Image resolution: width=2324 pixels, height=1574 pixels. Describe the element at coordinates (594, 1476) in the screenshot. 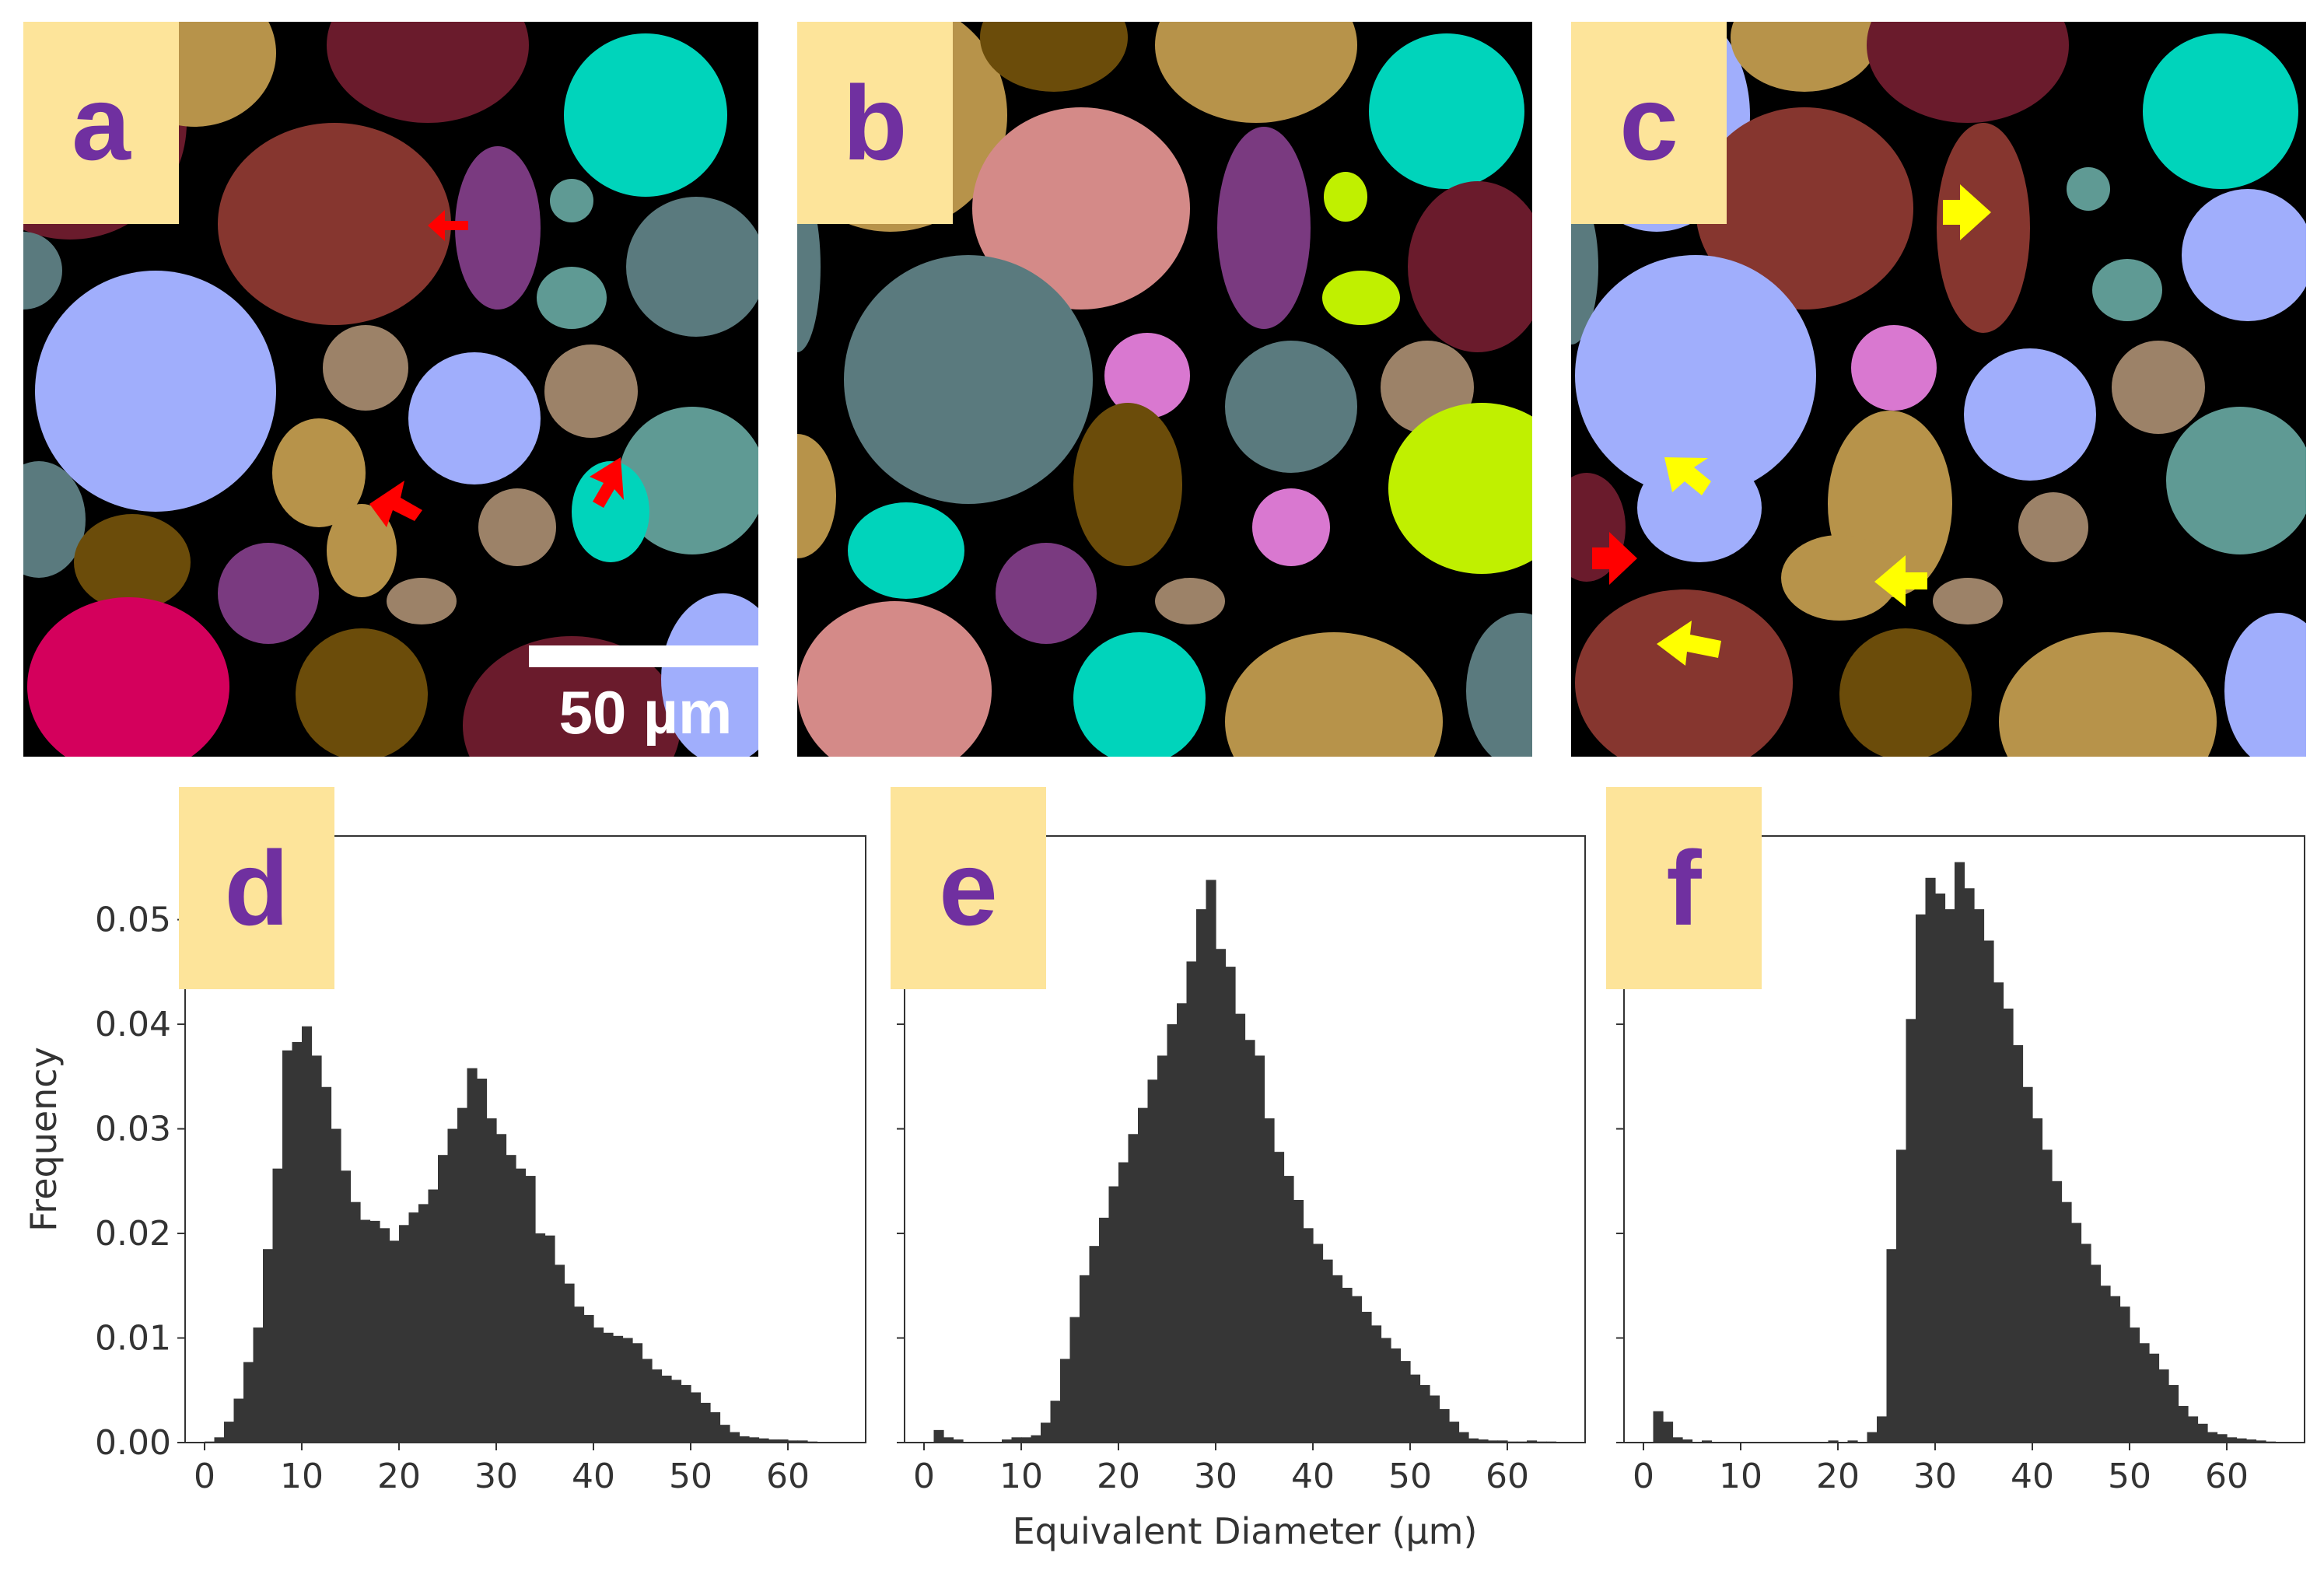

I see `x-tick-label: 40` at that location.